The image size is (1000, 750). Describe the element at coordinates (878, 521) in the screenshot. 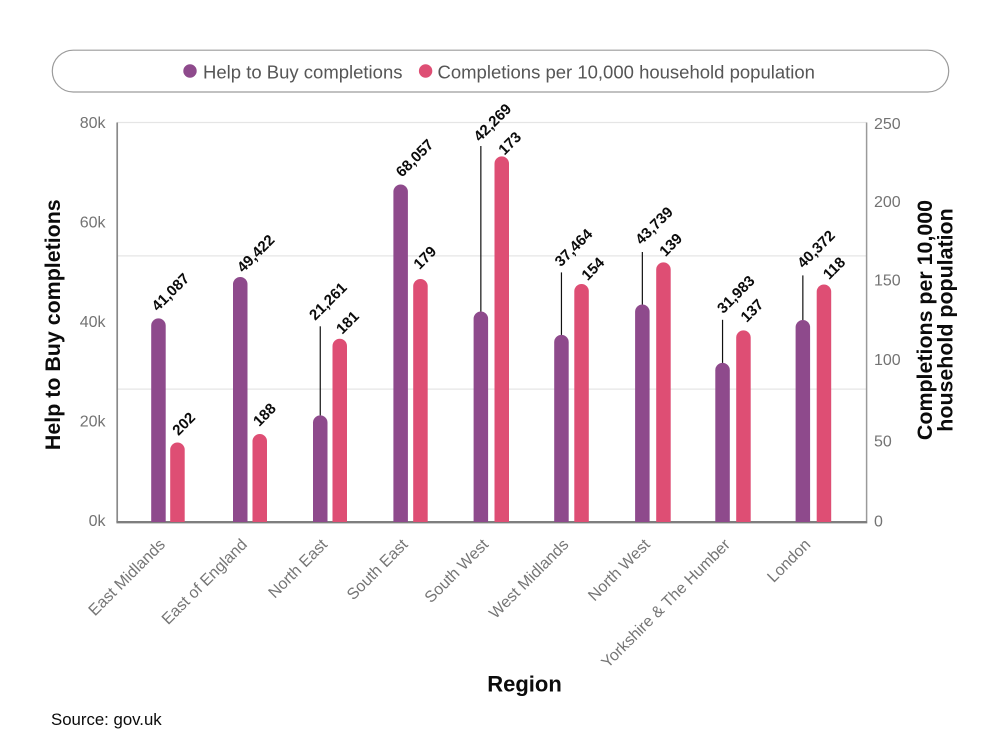

I see `svg-text: 0` at that location.